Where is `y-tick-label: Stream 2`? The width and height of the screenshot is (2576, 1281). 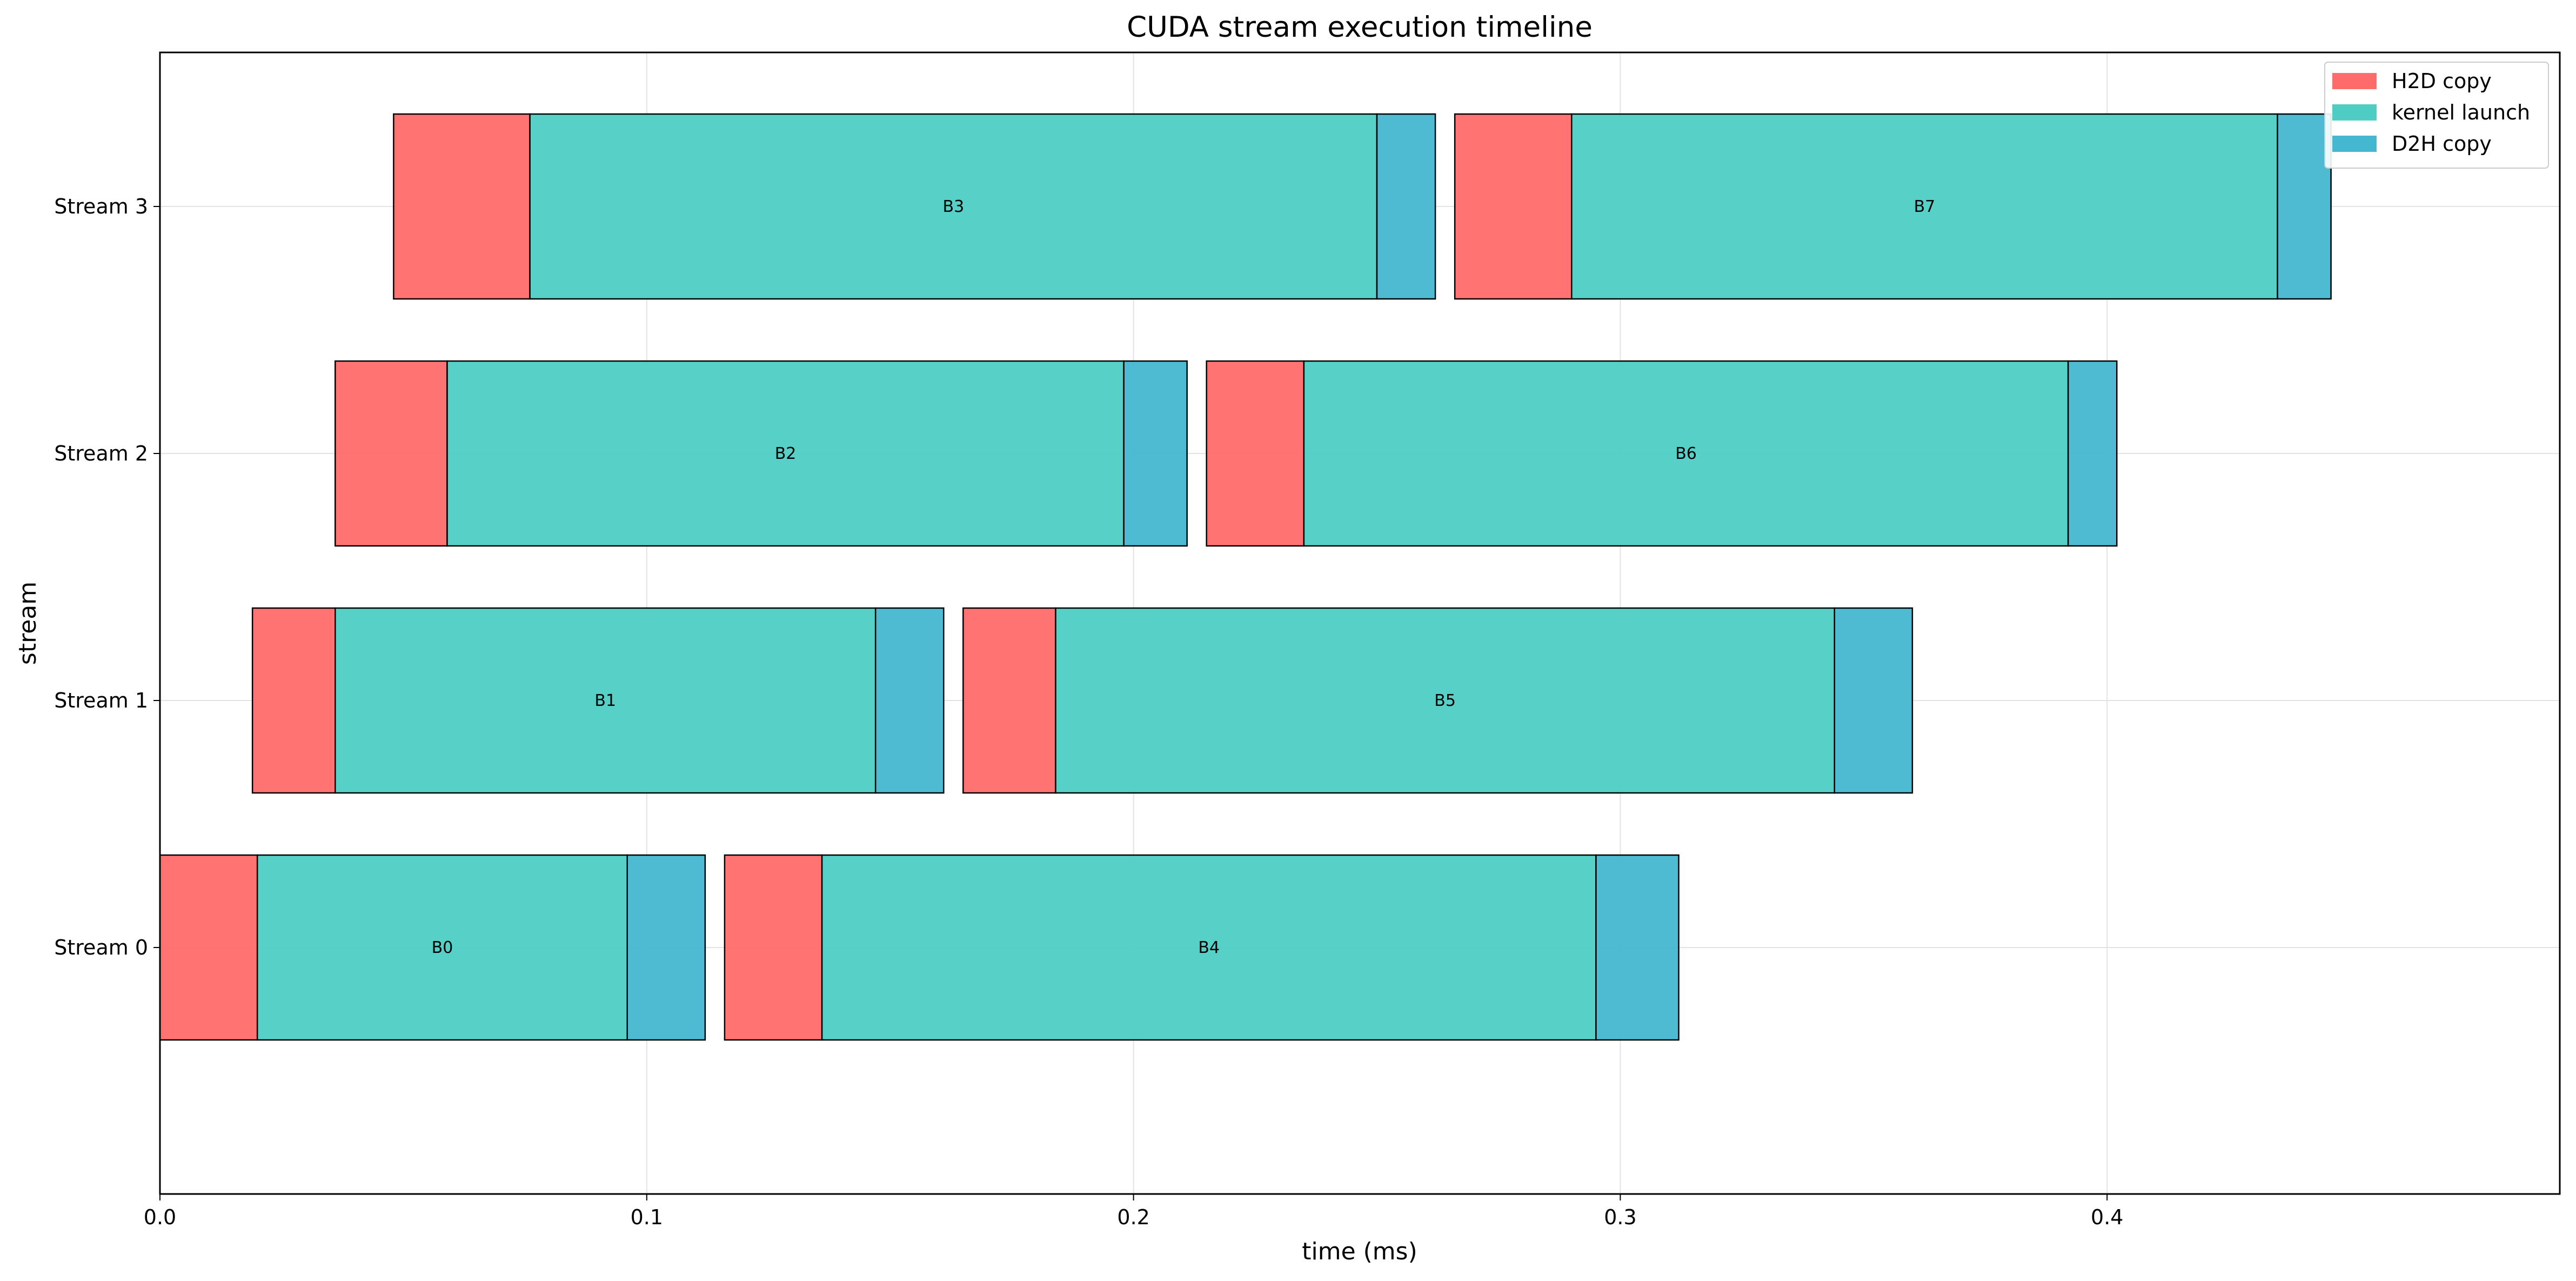
y-tick-label: Stream 2 is located at coordinates (101, 454).